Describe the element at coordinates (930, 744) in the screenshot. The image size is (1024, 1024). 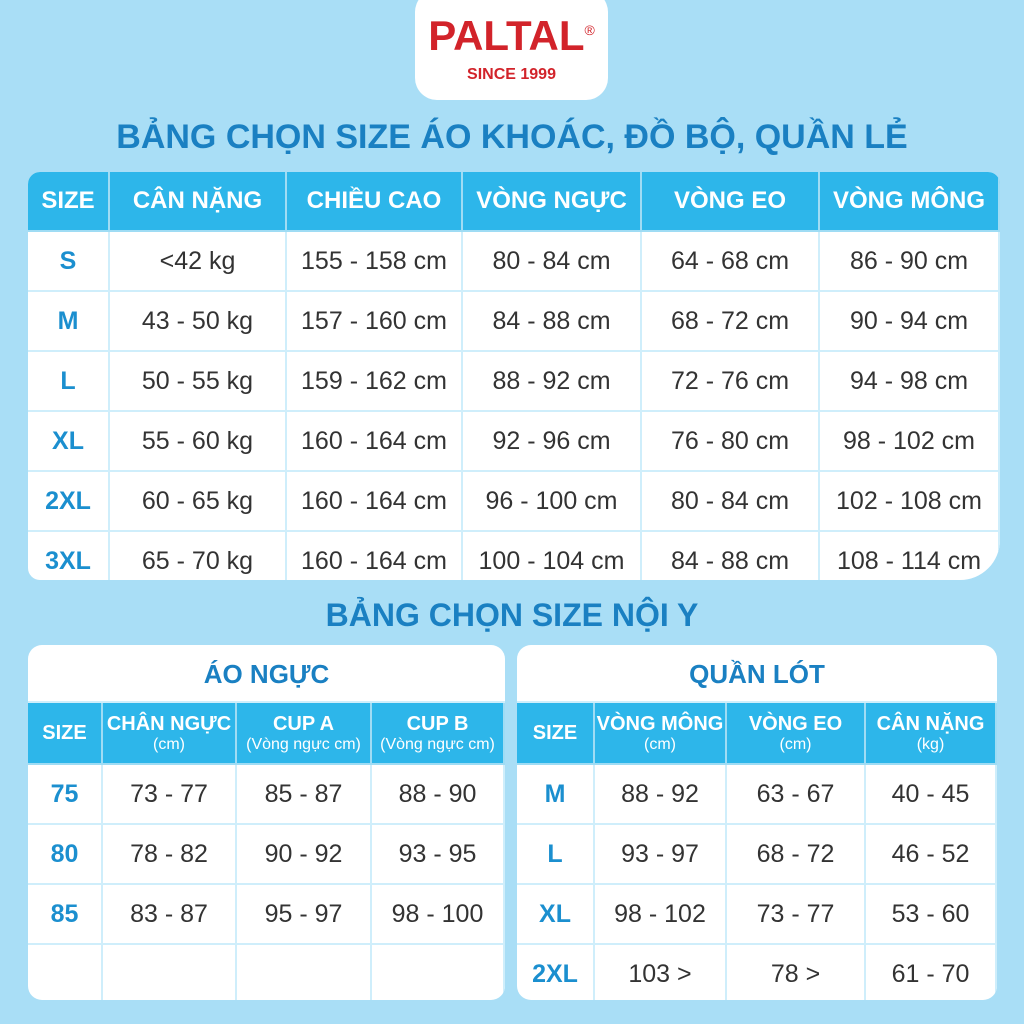
I see `header-unit: (kg)` at that location.